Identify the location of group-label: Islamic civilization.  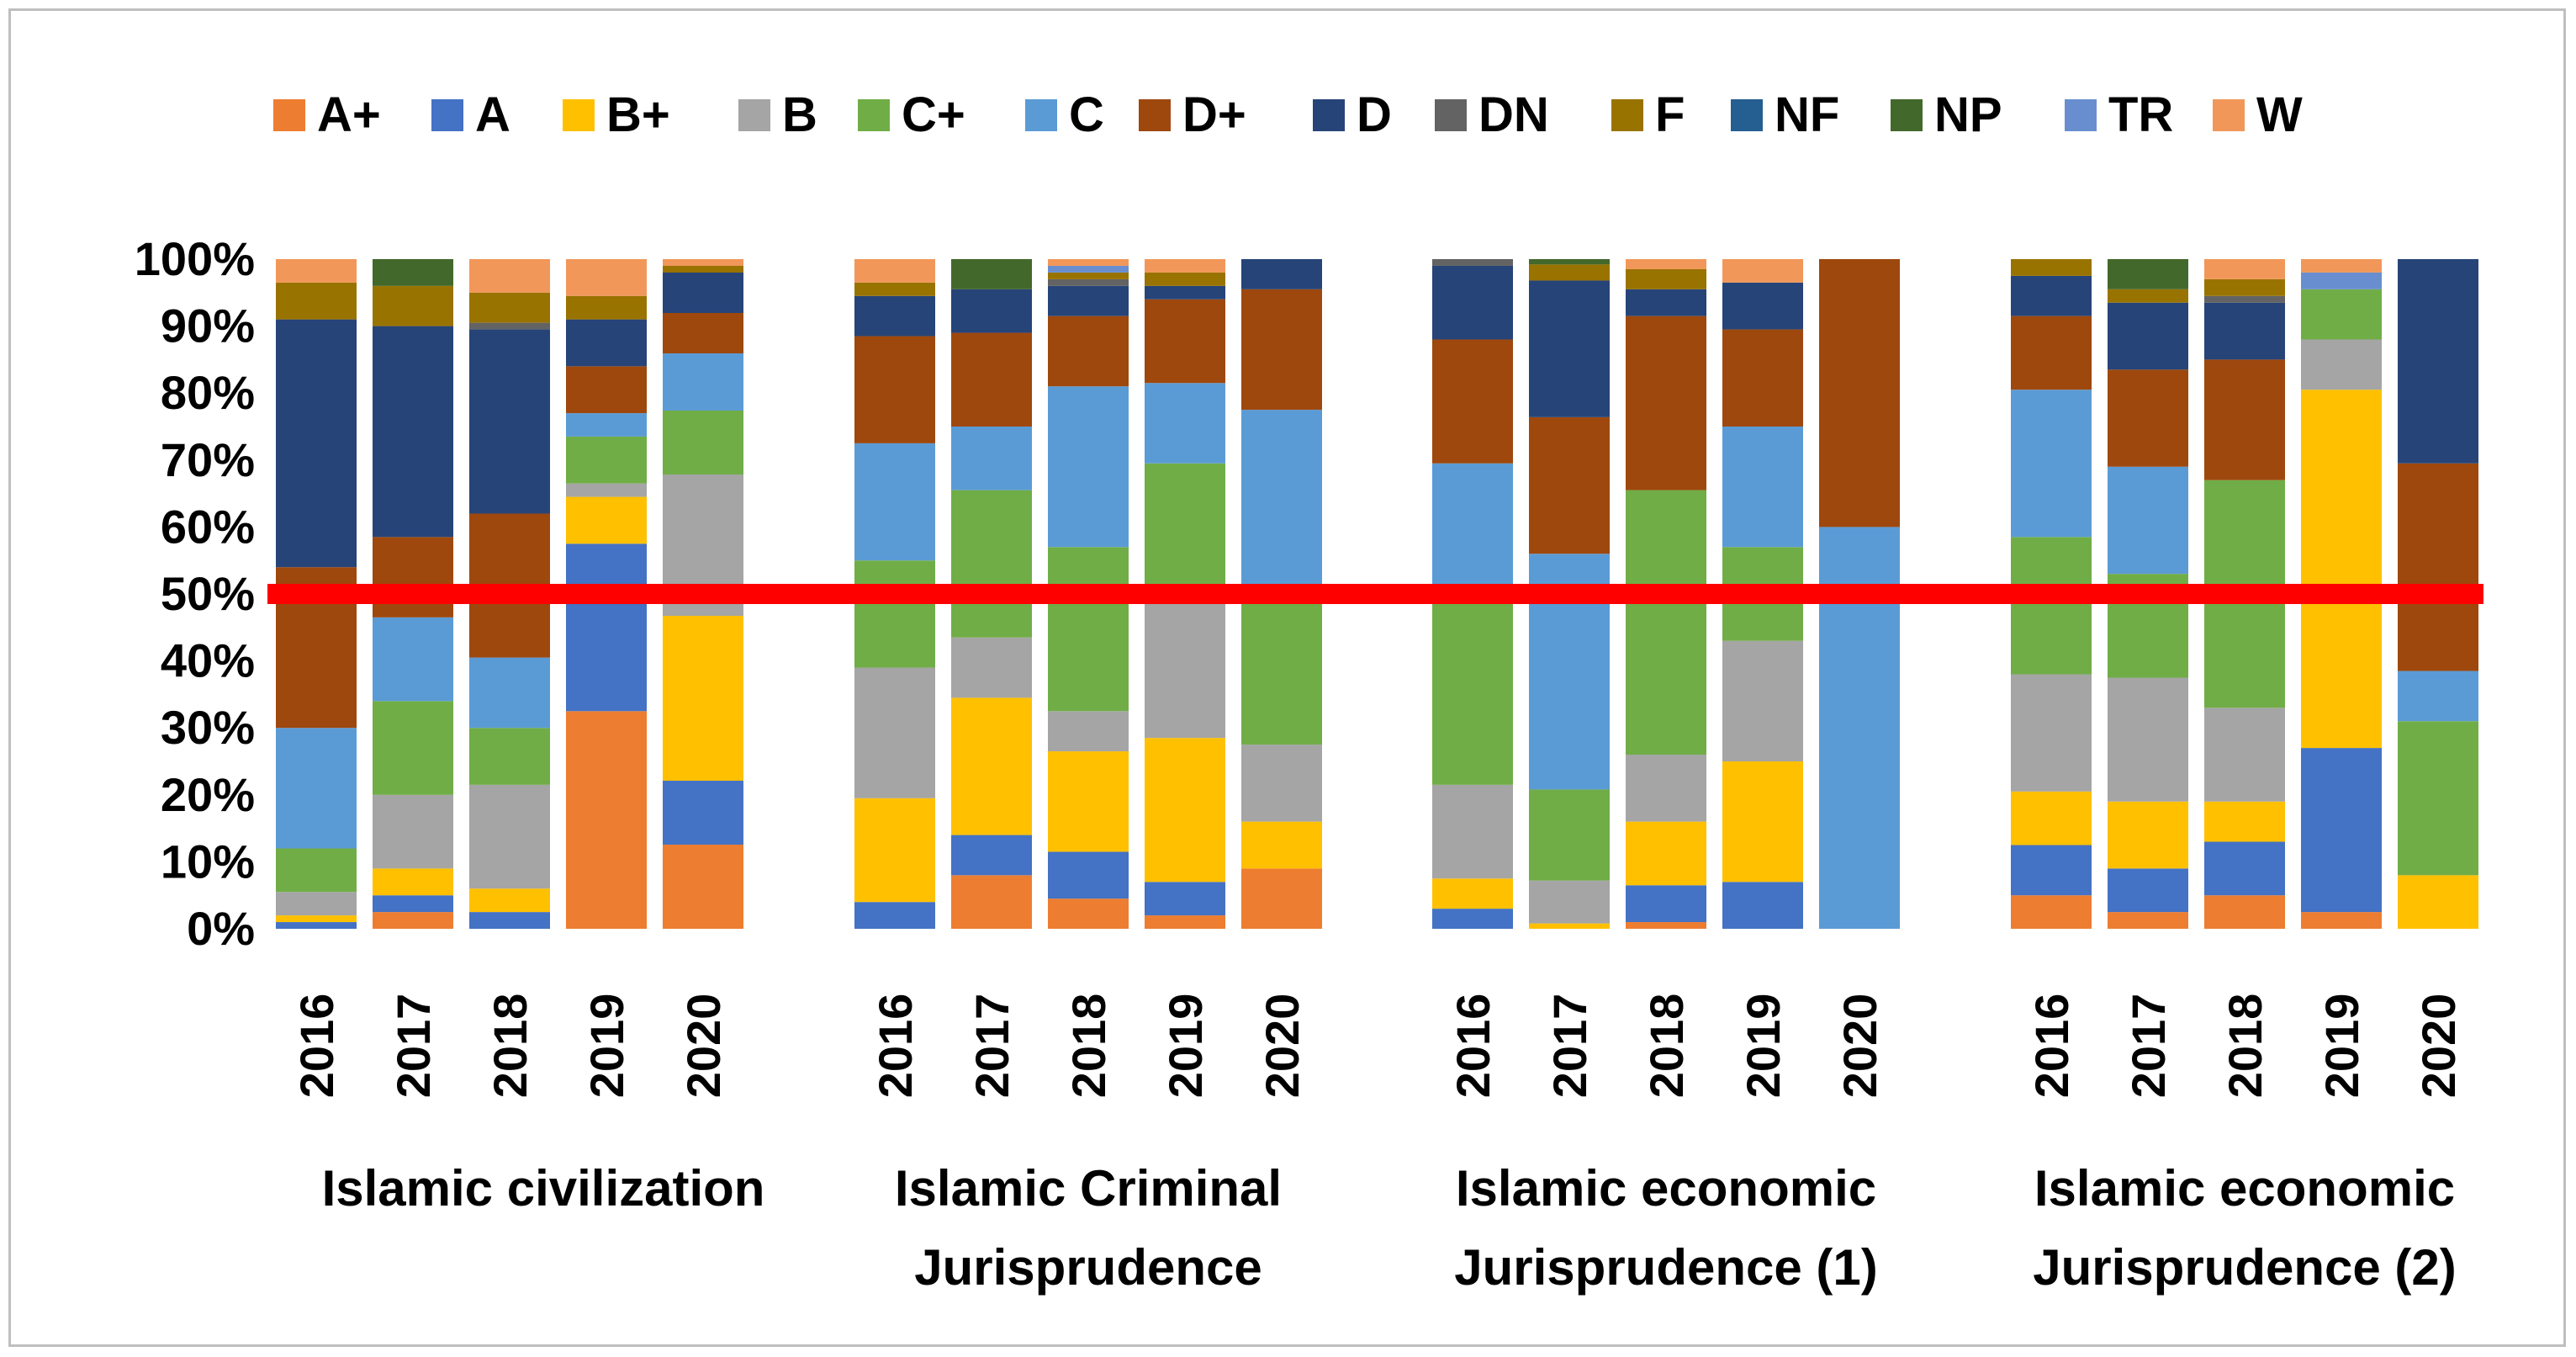
(543, 1188).